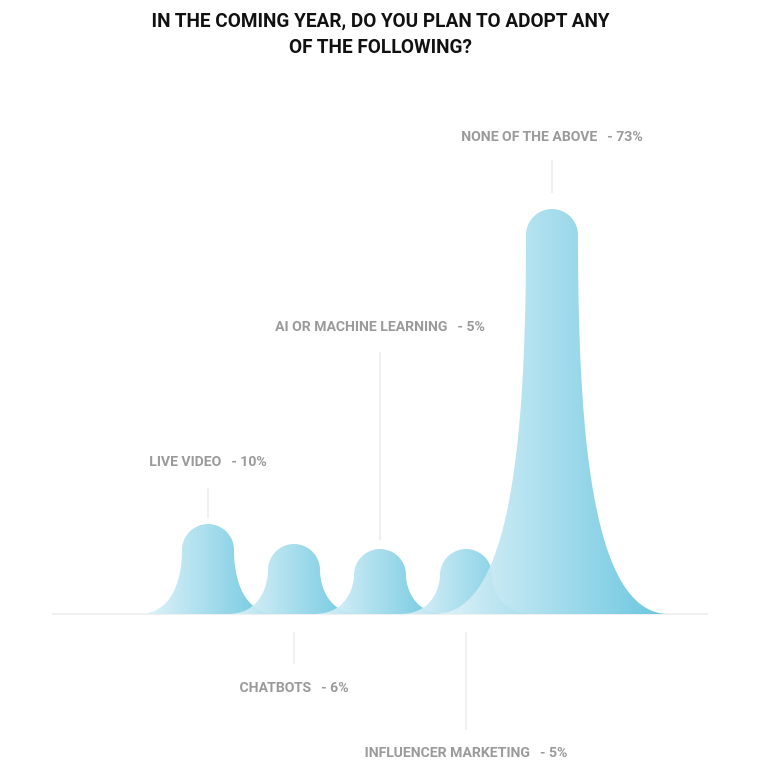  I want to click on data-label: CHATBOTS - 6%, so click(293, 688).